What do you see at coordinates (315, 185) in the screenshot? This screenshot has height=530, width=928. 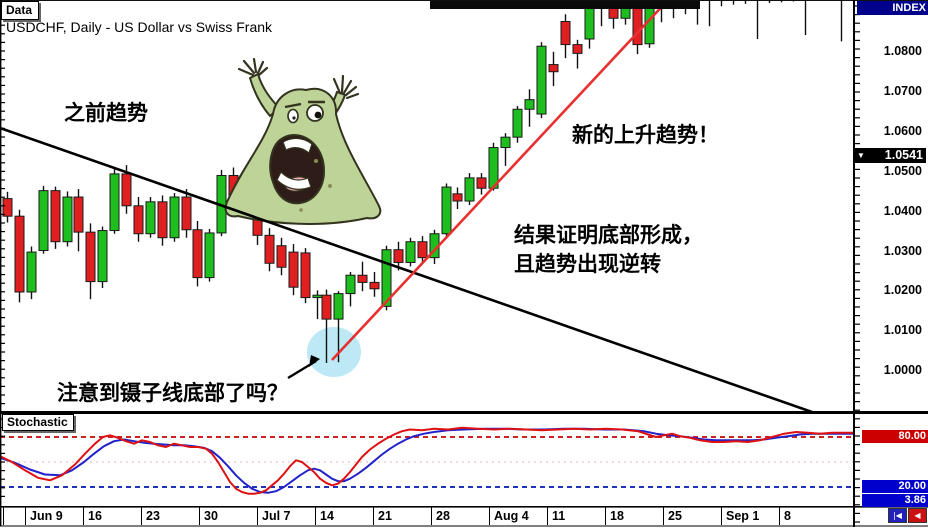 I see `belly-spots` at bounding box center [315, 185].